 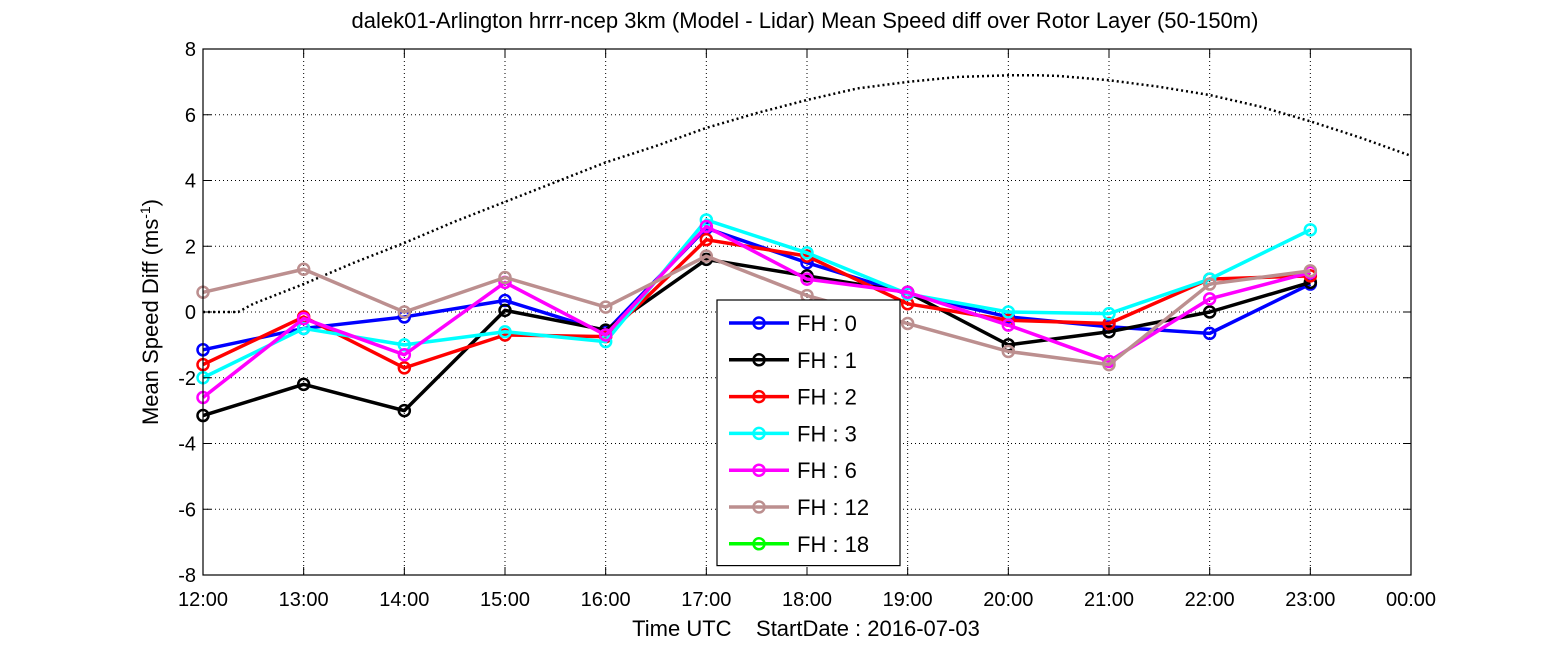 I want to click on x-axis-label: Time UTC StartDate : 2016-07-03, so click(x=806, y=628).